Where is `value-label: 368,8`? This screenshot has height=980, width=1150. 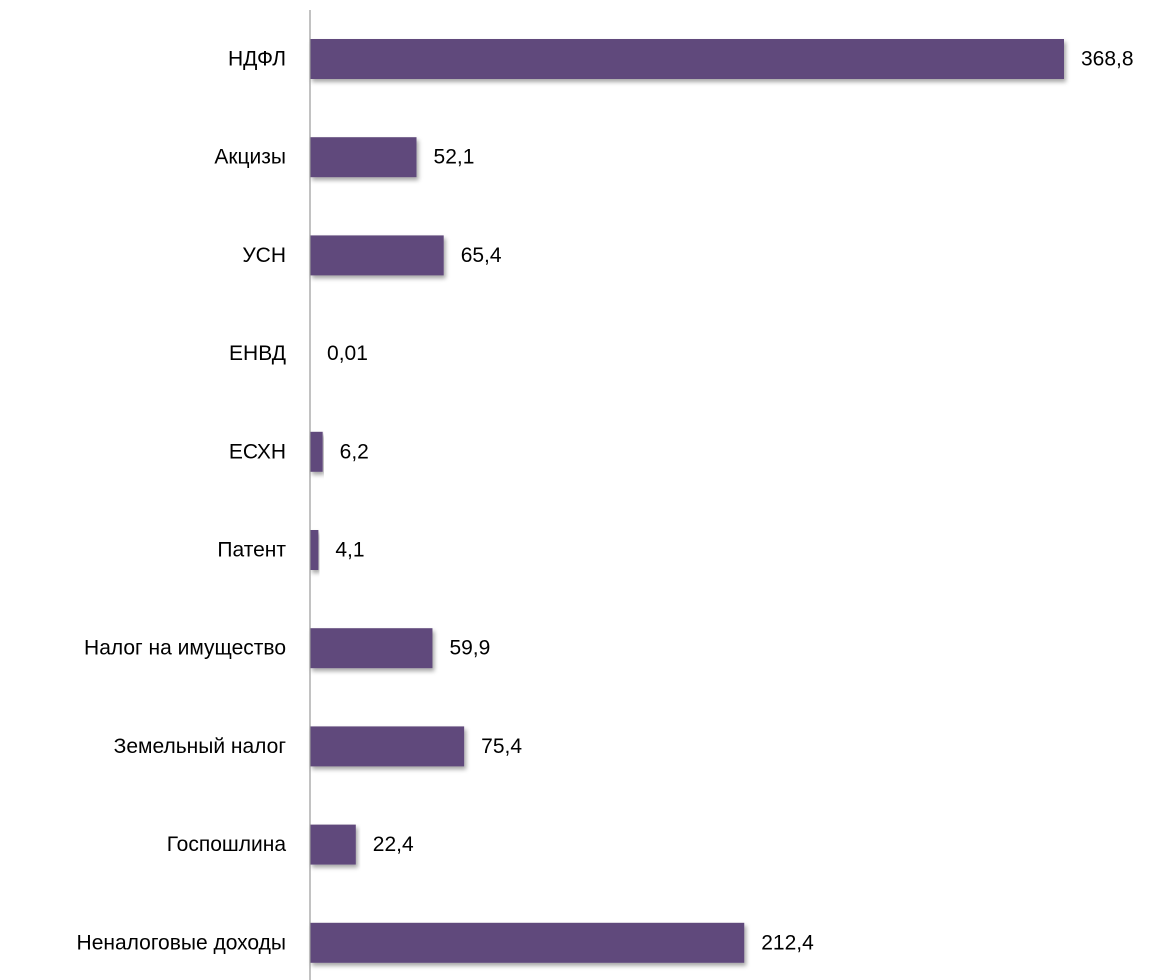
value-label: 368,8 is located at coordinates (1107, 59).